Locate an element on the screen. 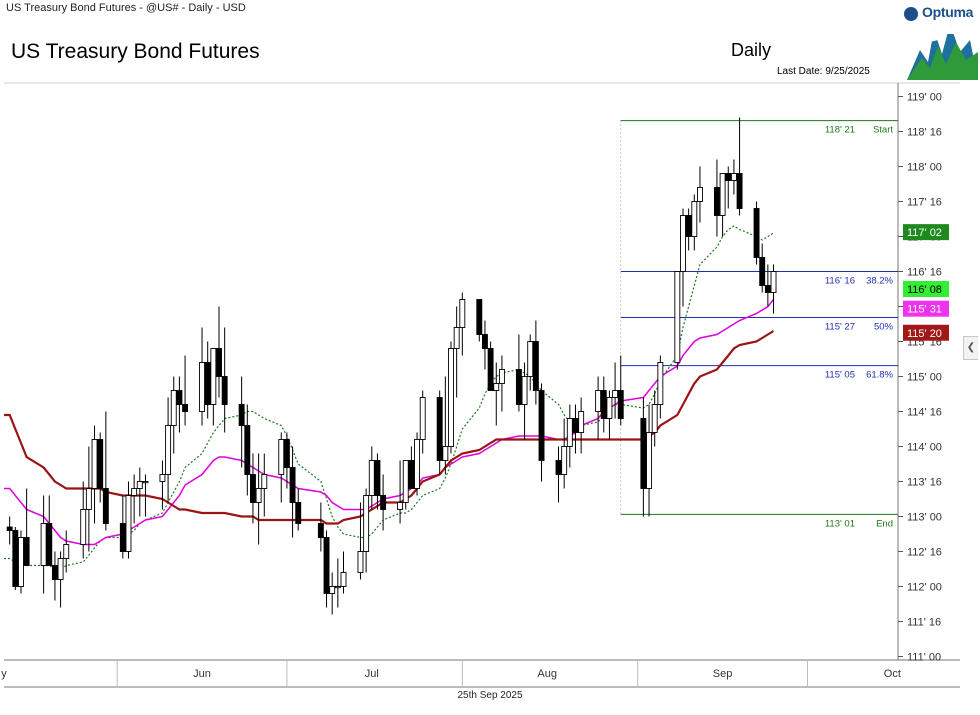 Image resolution: width=980 pixels, height=715 pixels. last-date-label: Last Date: 9/25/2025 is located at coordinates (823, 71).